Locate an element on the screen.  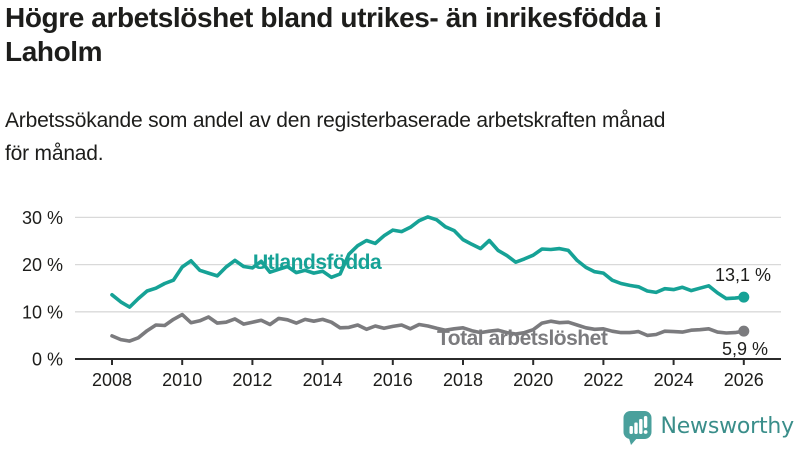
series-end-dot-total is located at coordinates (744, 331).